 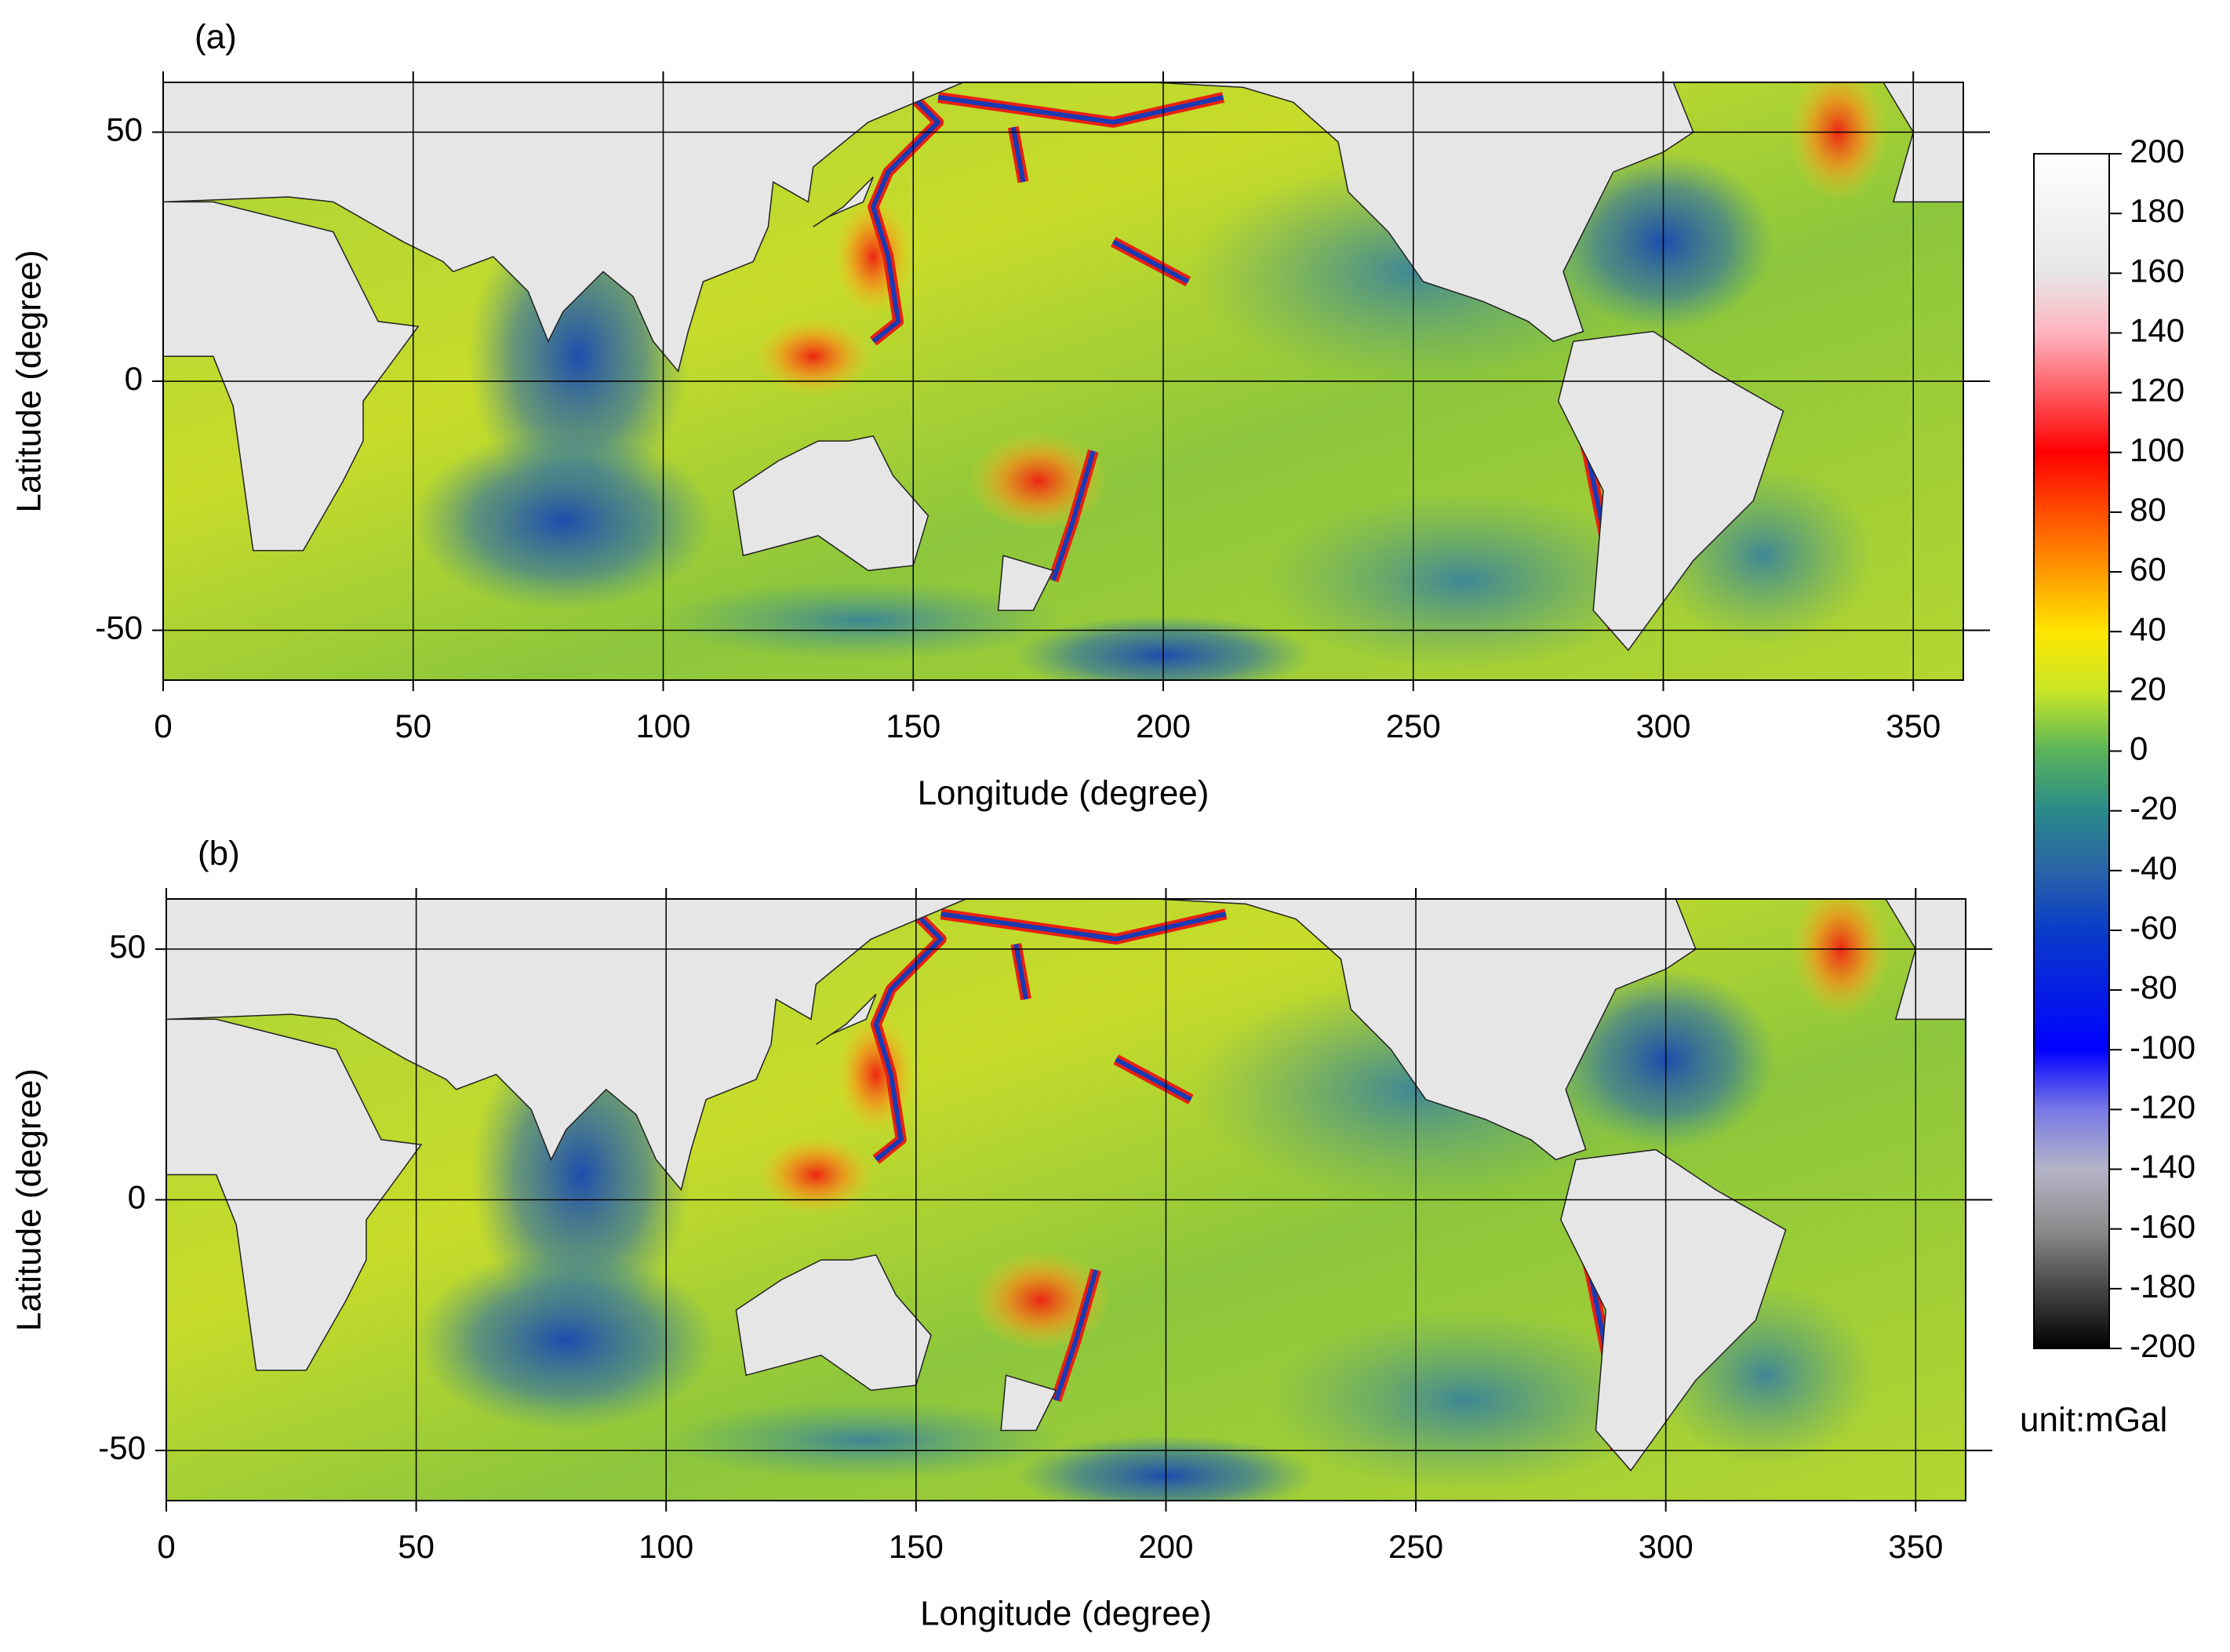 I want to click on colorbar-tick-label: -200, so click(x=2162, y=1346).